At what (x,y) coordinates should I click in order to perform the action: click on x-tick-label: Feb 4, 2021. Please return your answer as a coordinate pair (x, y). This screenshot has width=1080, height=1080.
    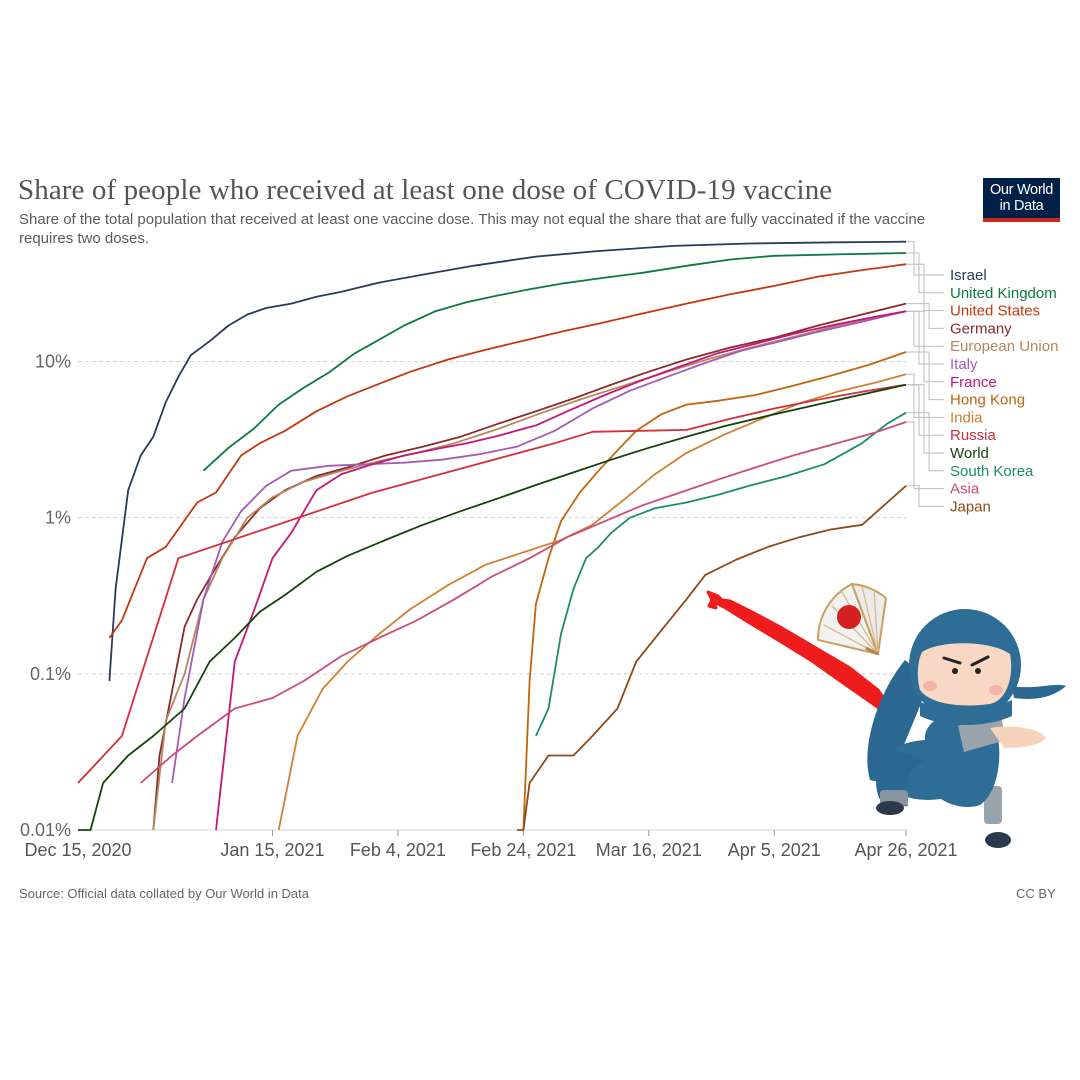
    Looking at the image, I should click on (398, 850).